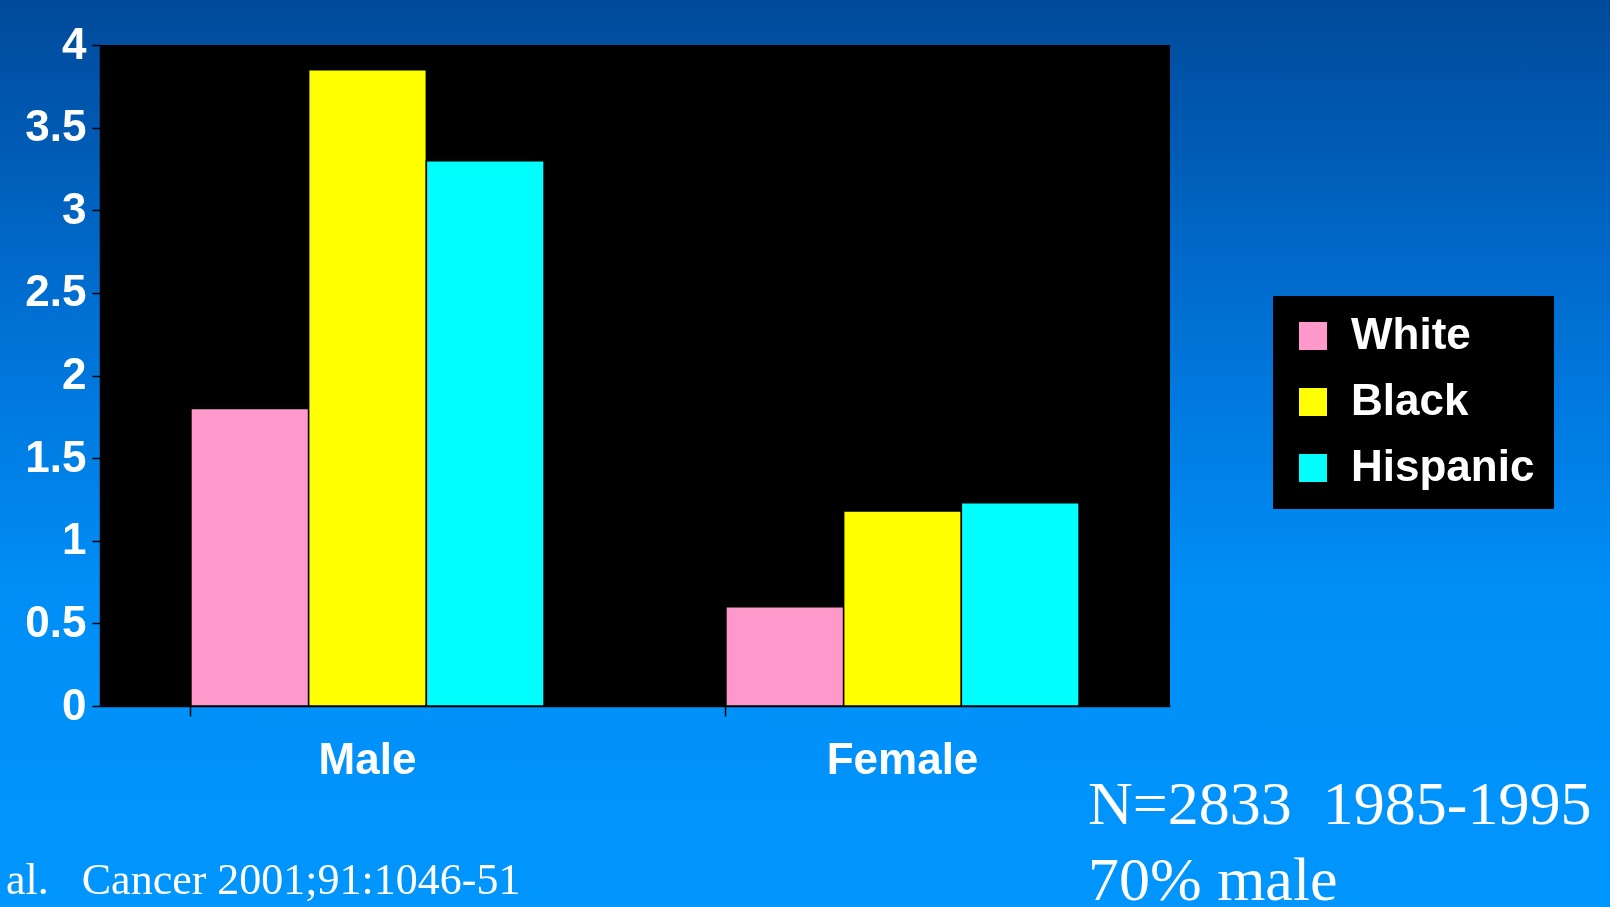 The width and height of the screenshot is (1610, 907). Describe the element at coordinates (74, 539) in the screenshot. I see `y-tick-label: 1` at that location.